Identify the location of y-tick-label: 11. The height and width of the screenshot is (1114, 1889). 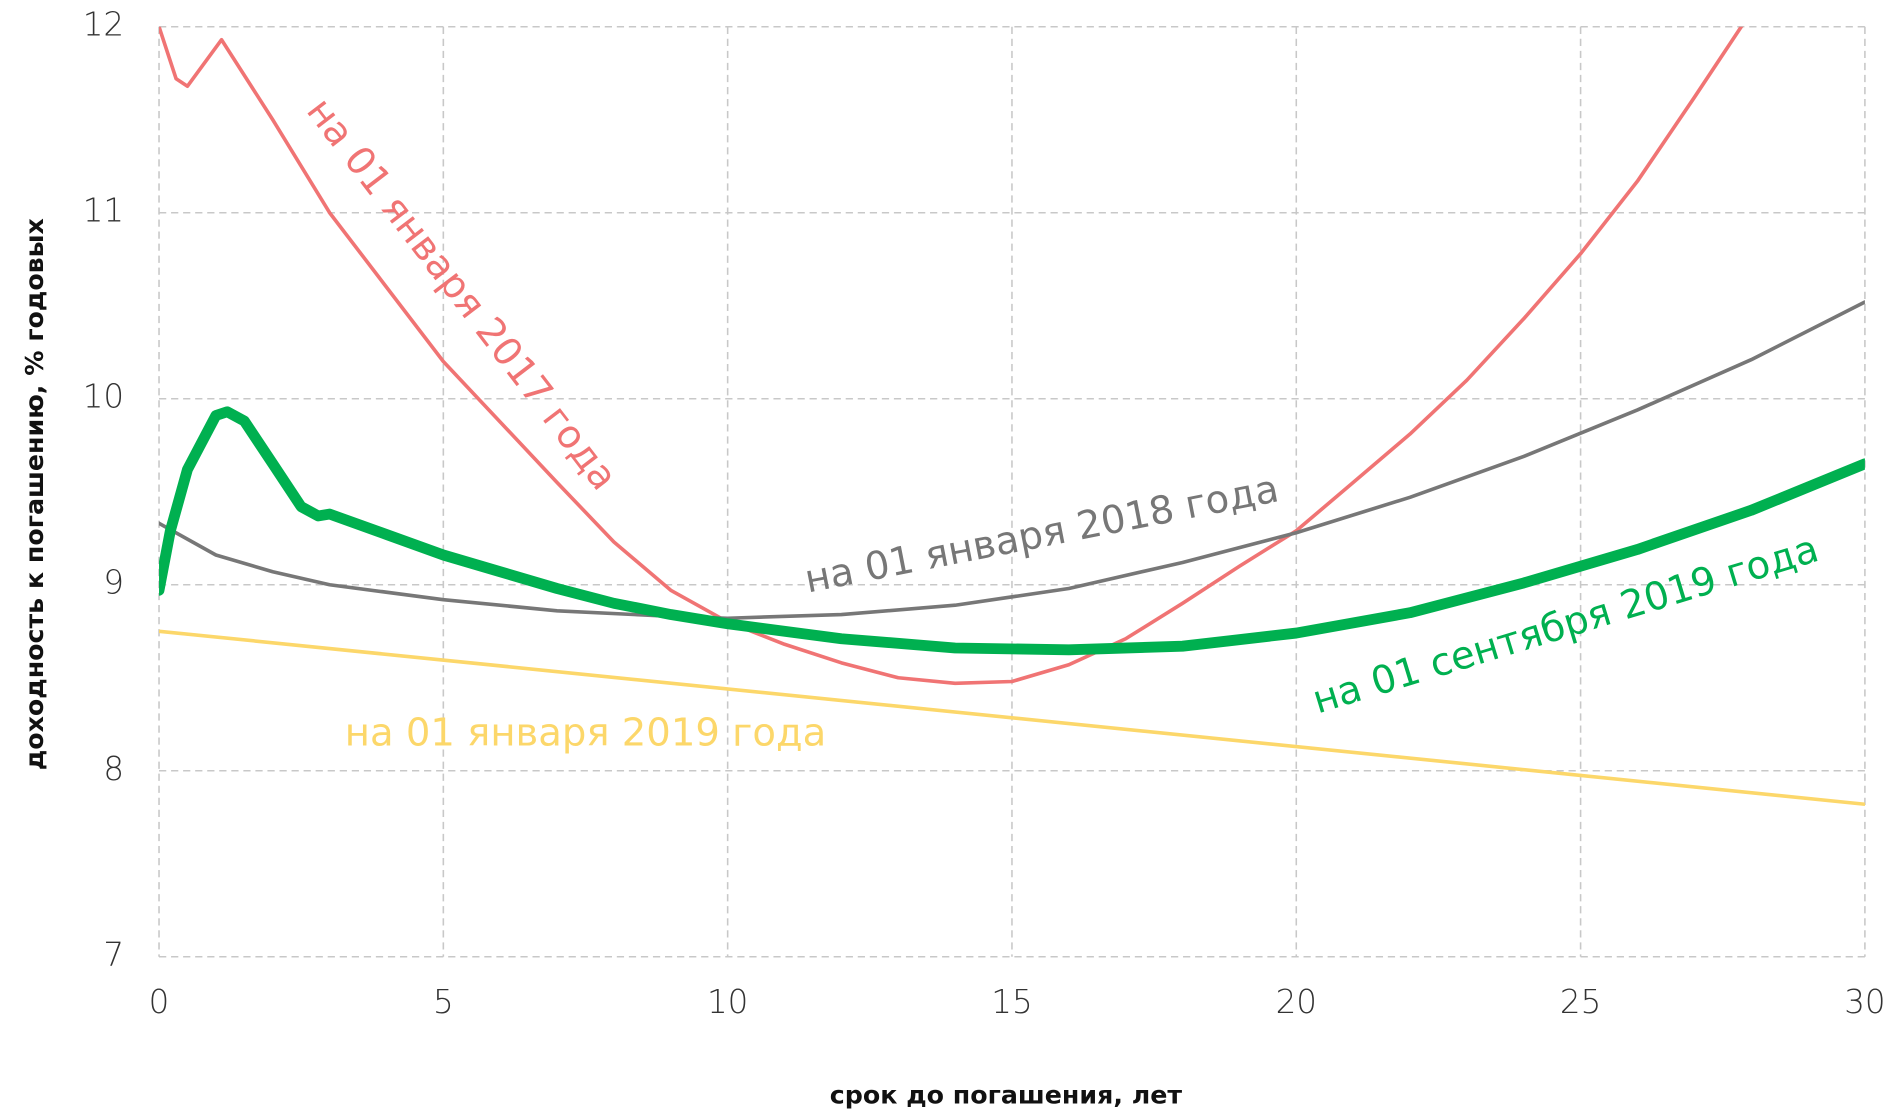
(103, 211).